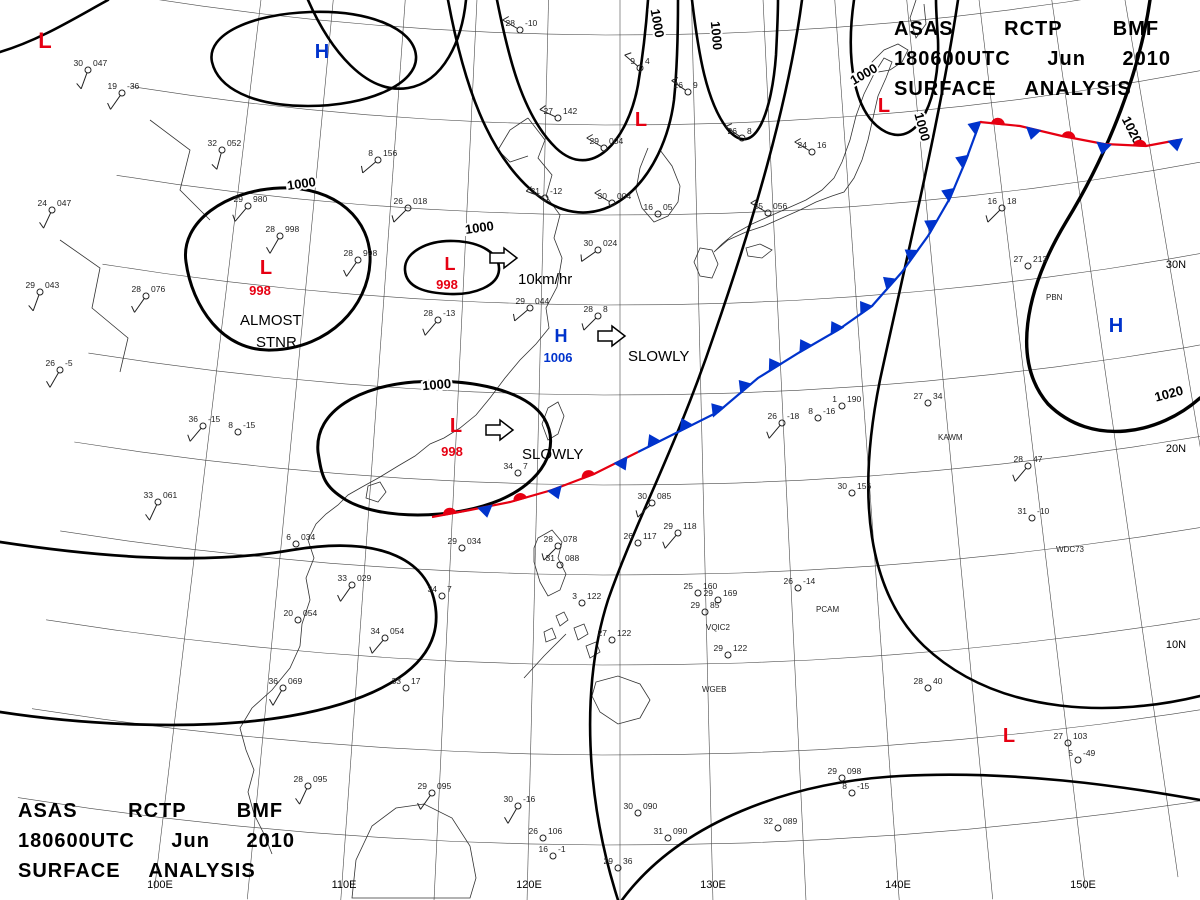 The image size is (1200, 900). I want to click on station-pressure: 156, so click(390, 153).